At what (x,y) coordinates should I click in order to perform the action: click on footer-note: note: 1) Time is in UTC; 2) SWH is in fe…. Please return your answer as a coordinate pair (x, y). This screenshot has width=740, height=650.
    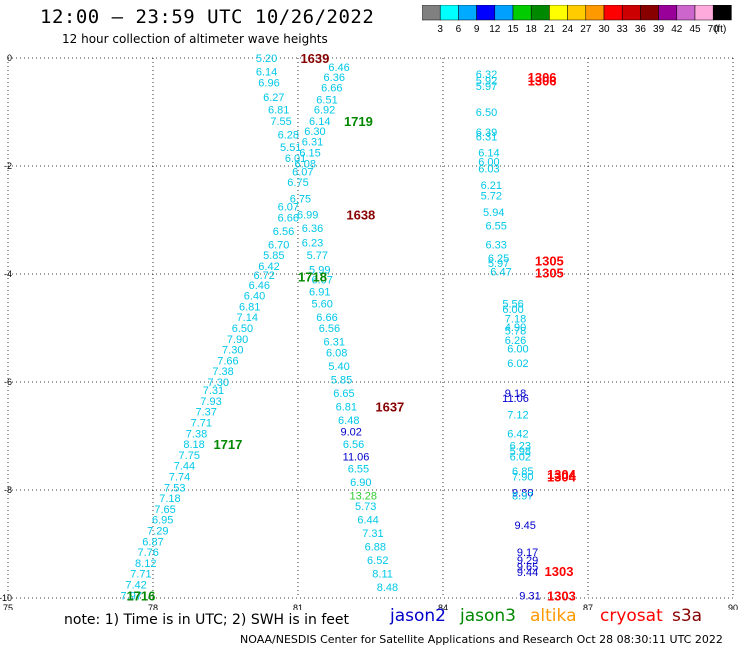
    Looking at the image, I should click on (207, 620).